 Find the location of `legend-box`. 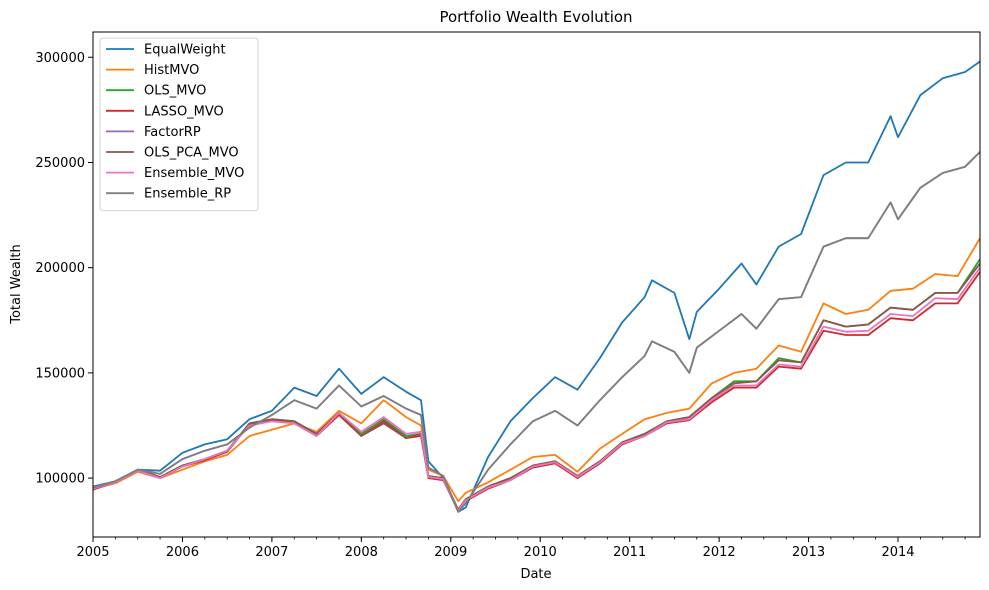

legend-box is located at coordinates (179, 124).